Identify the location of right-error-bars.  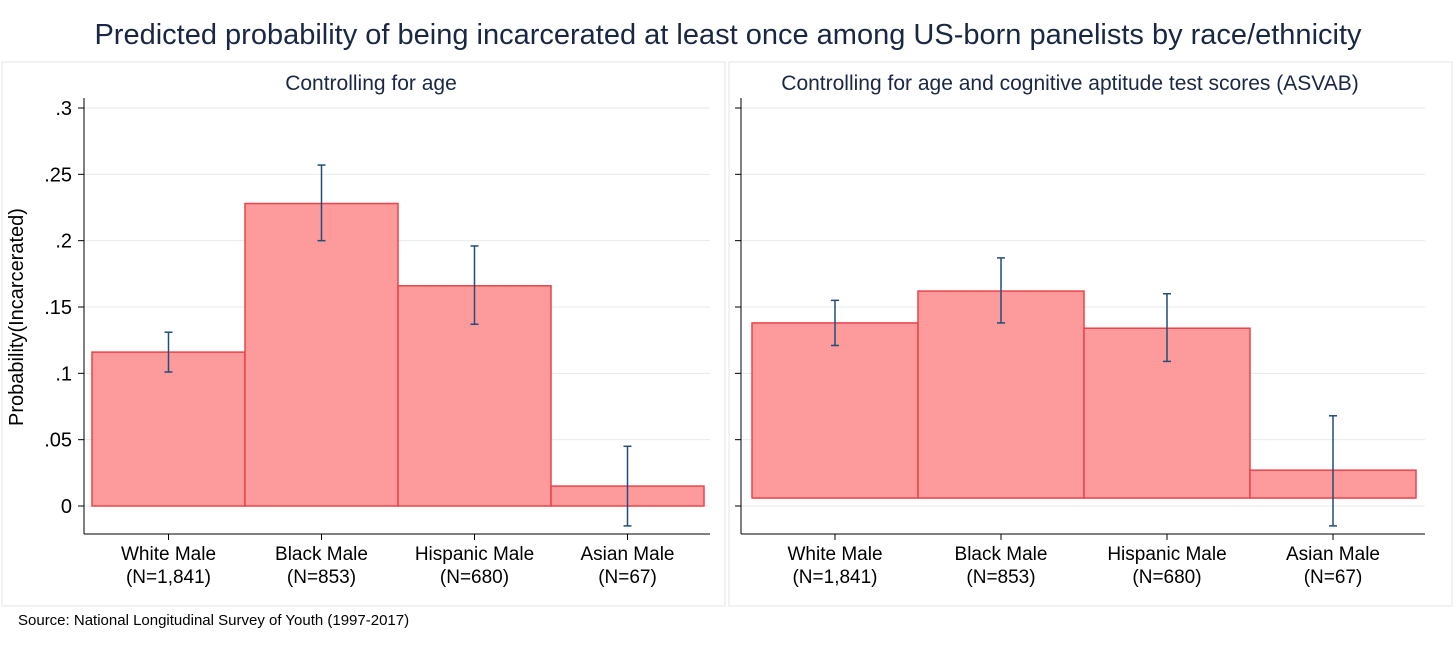
(1084, 392).